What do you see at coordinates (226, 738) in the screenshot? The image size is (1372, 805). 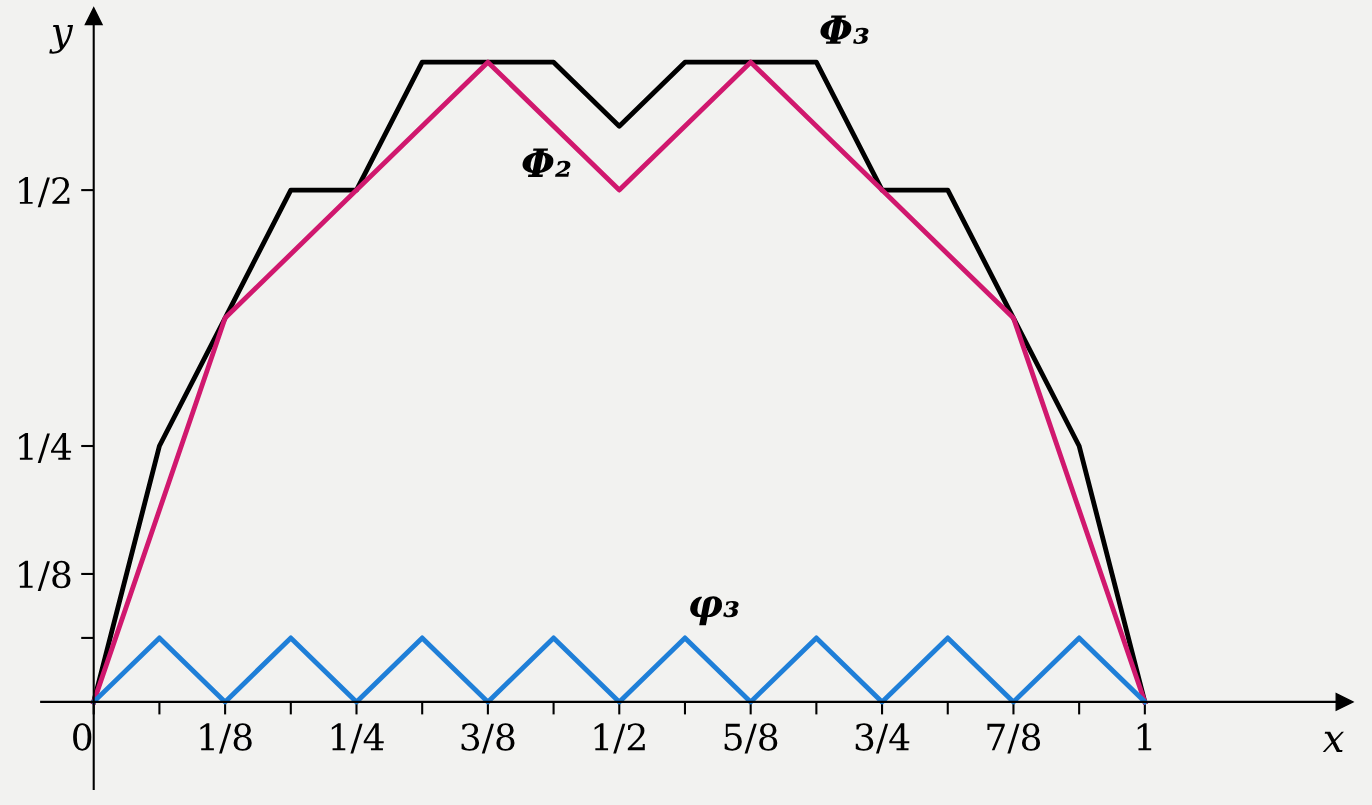 I see `x-tick-label: 1/8` at bounding box center [226, 738].